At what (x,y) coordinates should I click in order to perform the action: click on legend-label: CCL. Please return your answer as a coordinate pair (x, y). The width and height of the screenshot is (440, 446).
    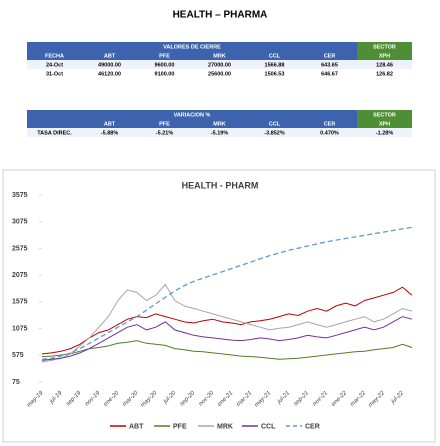
    Looking at the image, I should click on (268, 426).